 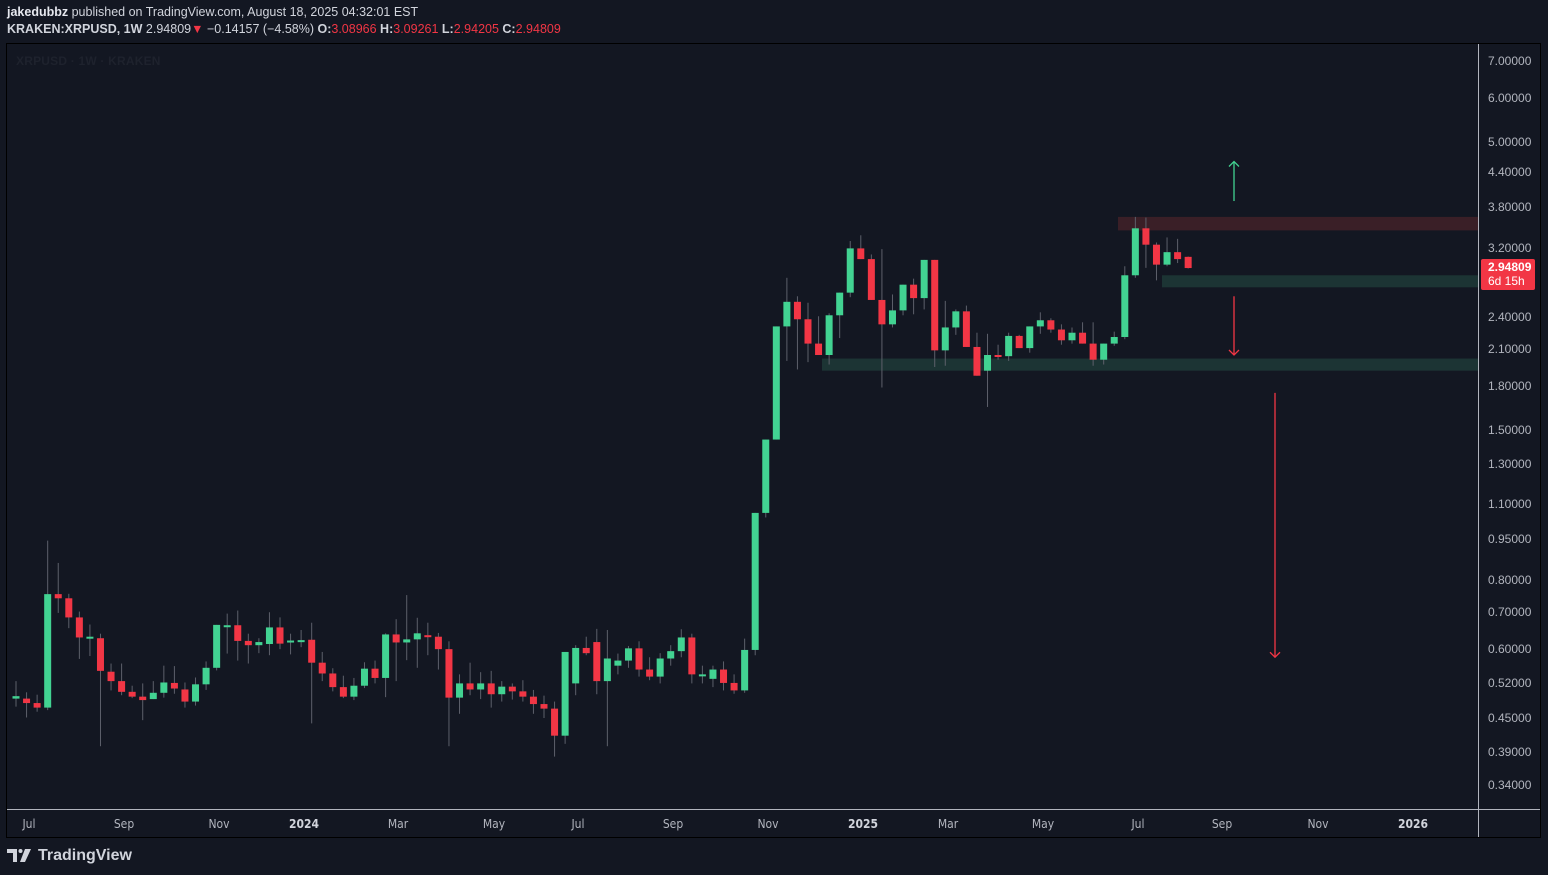 I want to click on price-tick: 0.70000, so click(x=1510, y=612).